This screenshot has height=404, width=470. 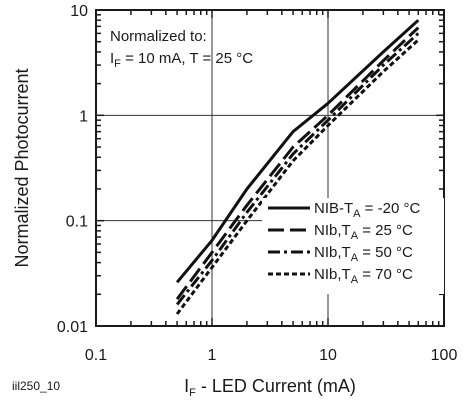 I want to click on y-axis-title: Normalized Photocurrent, so click(x=22, y=167).